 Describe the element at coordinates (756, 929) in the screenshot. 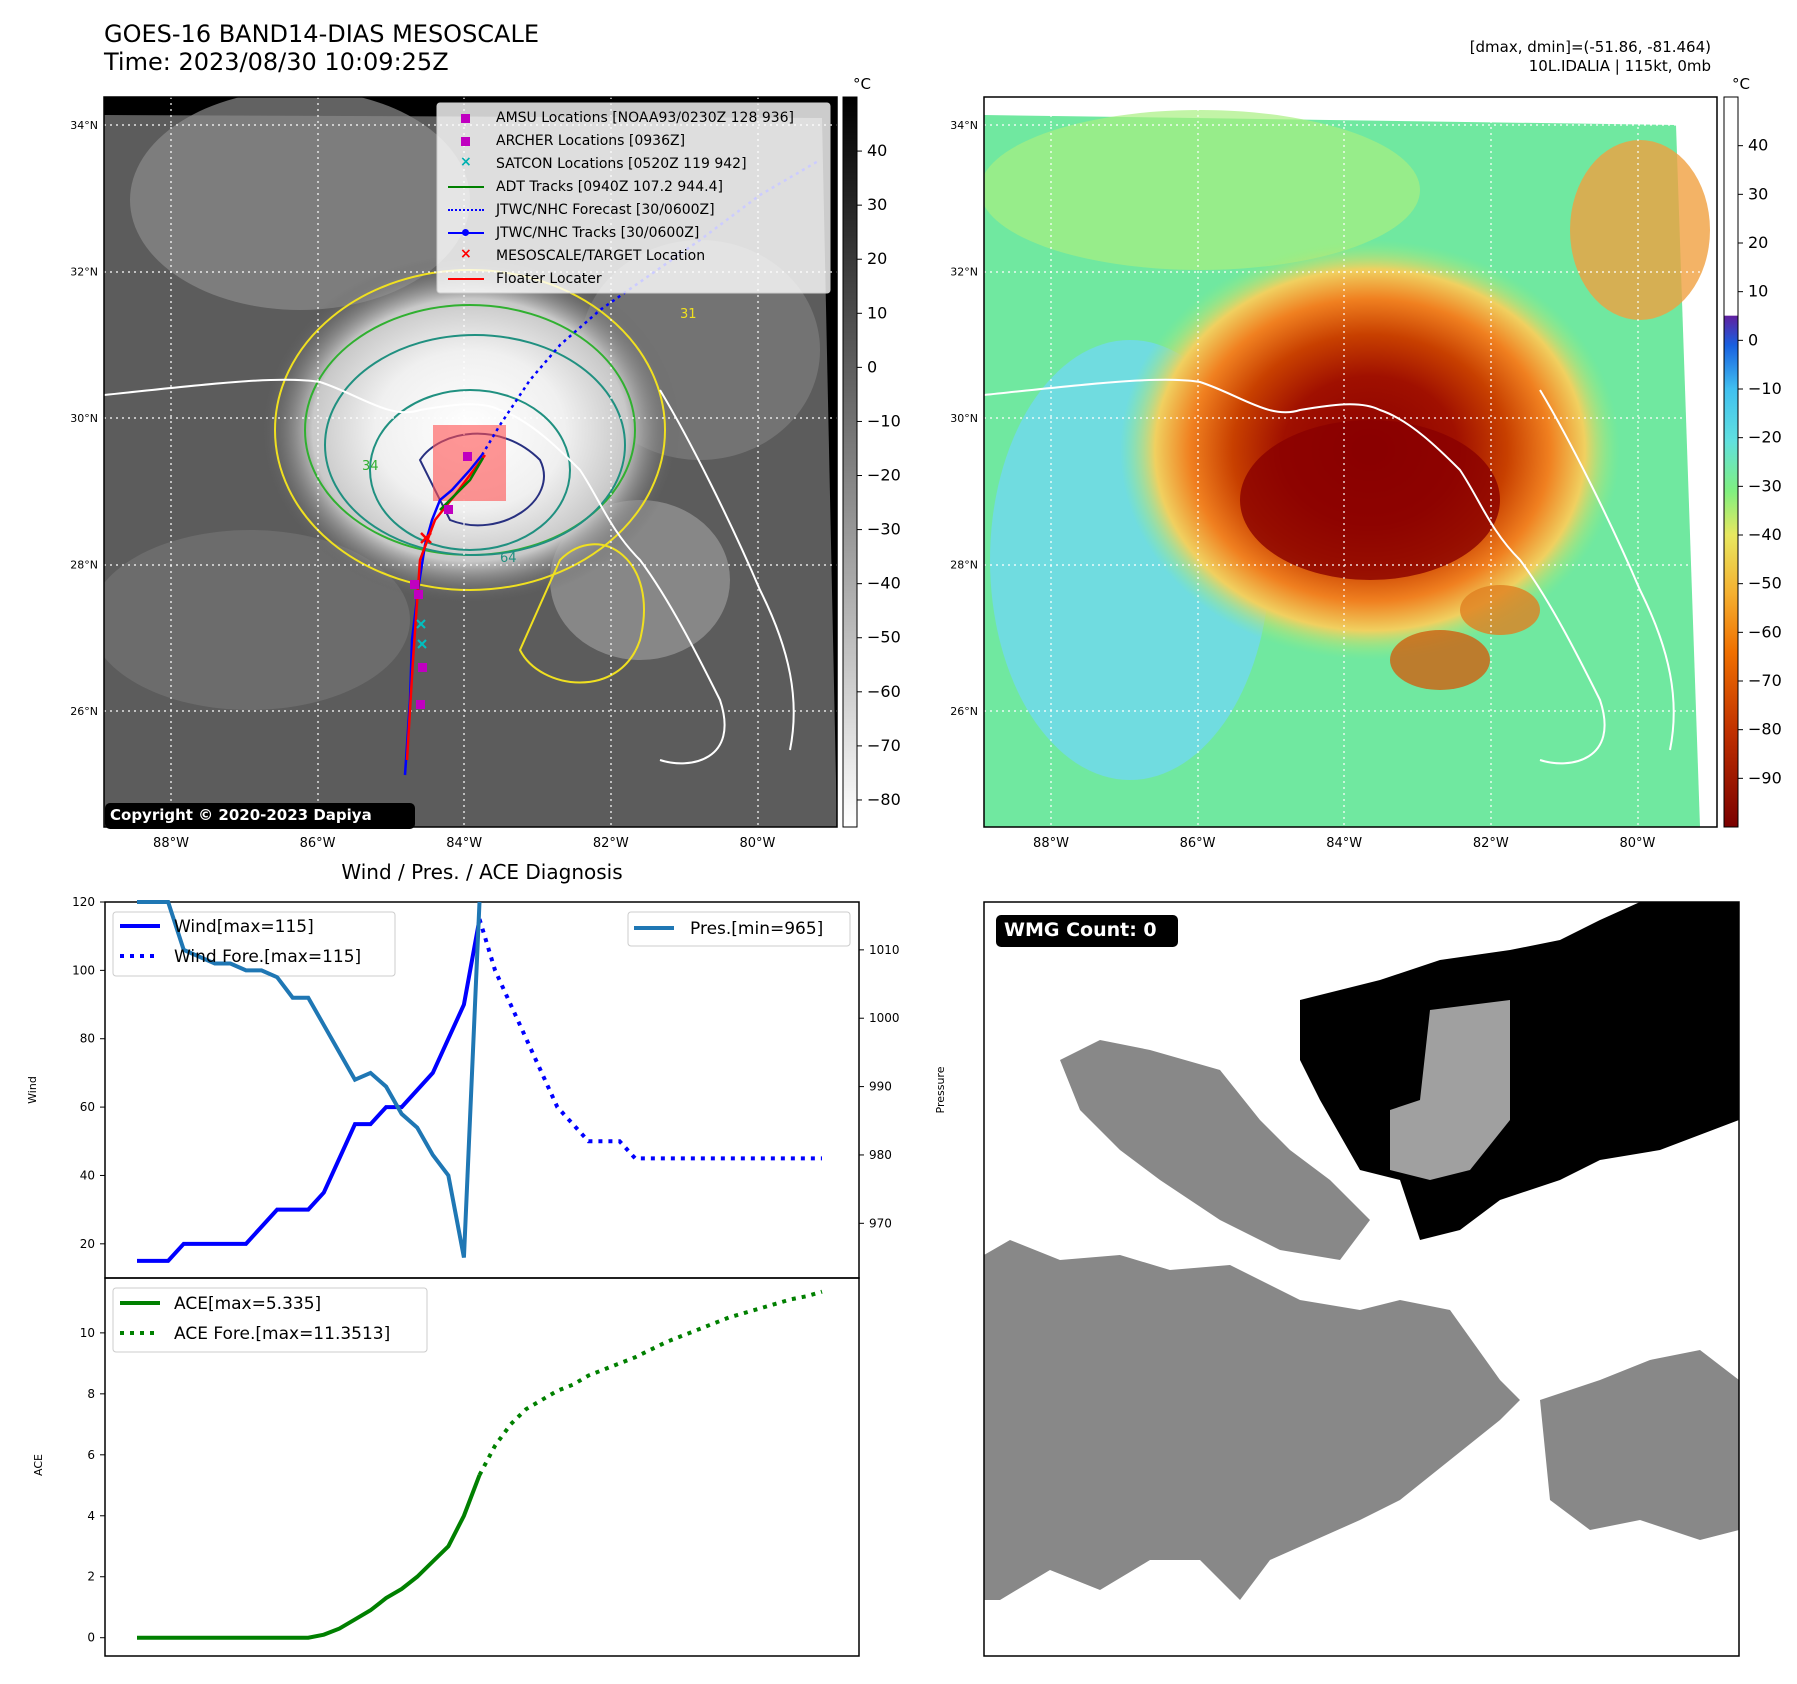

I see `legend-label: Pres.[min=965]` at that location.